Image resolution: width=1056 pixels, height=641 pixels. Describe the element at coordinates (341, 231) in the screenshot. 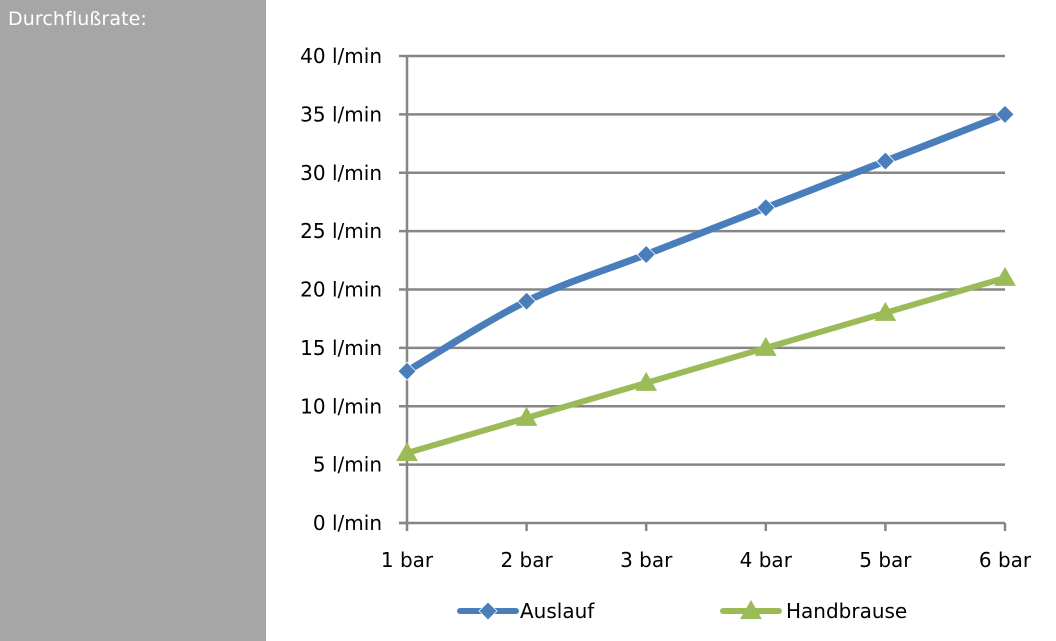

I see `y-tick-label: 25 l/min` at that location.